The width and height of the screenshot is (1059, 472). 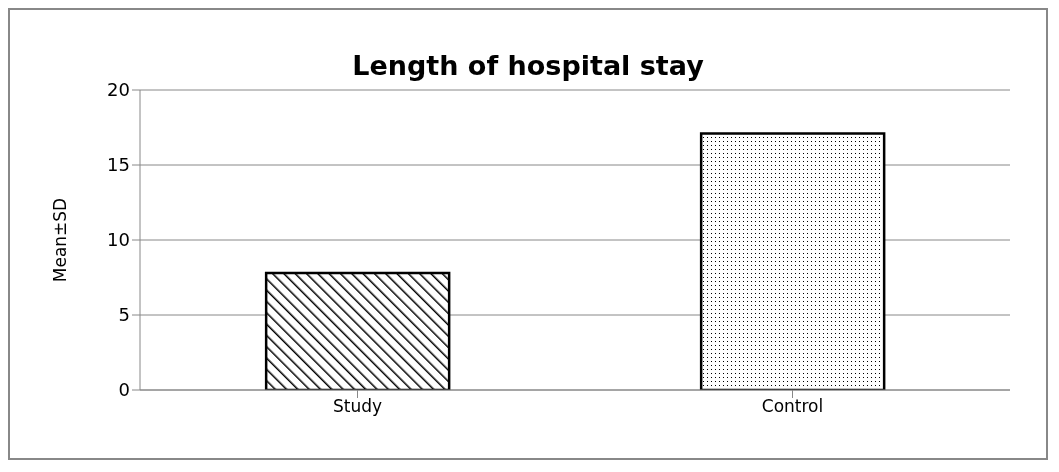 I want to click on y-tick-label: 0, so click(x=124, y=390).